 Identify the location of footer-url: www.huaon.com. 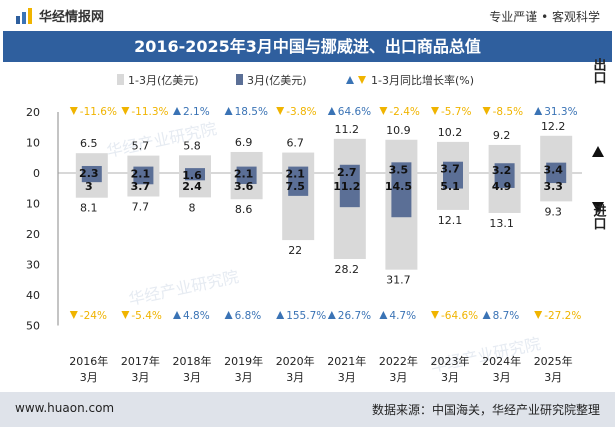
(65, 408).